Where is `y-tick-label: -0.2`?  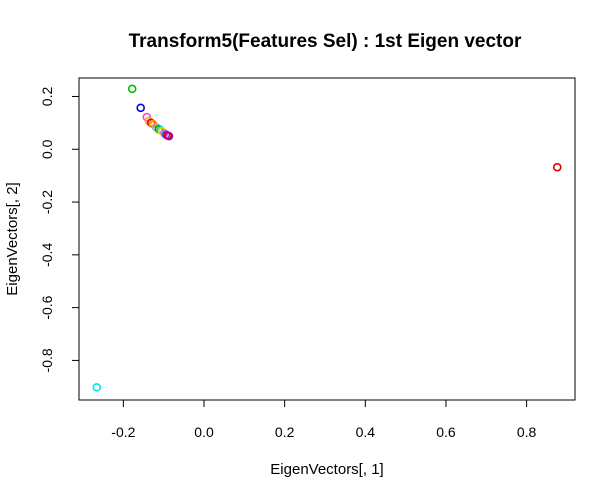 y-tick-label: -0.2 is located at coordinates (47, 202).